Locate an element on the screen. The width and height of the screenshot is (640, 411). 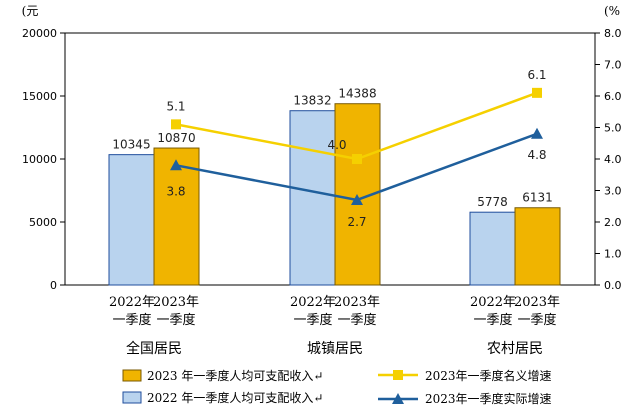
group-label: 农村居民 is located at coordinates (515, 349).